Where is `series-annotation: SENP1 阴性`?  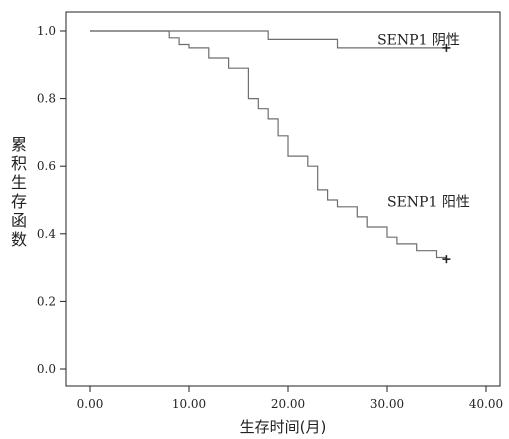 series-annotation: SENP1 阴性 is located at coordinates (418, 40).